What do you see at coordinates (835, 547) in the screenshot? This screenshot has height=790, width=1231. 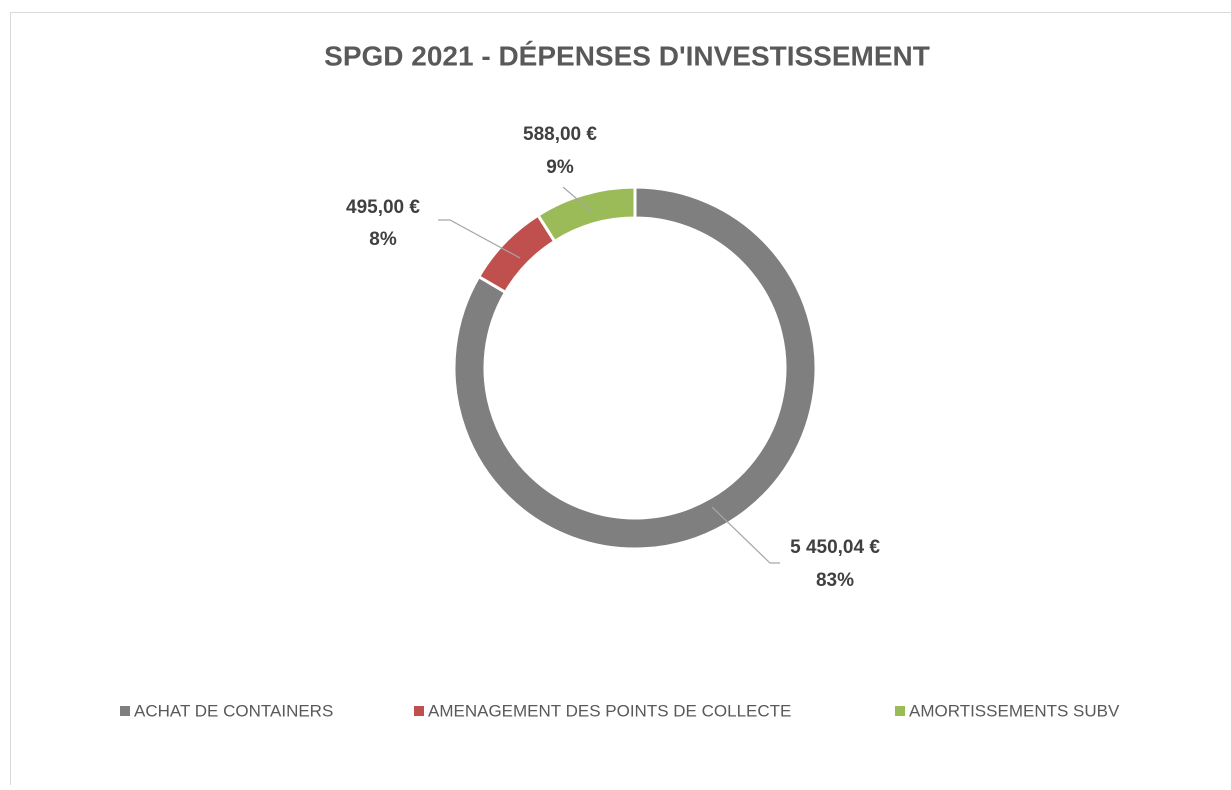 I see `data-label: 5 450,04 €` at bounding box center [835, 547].